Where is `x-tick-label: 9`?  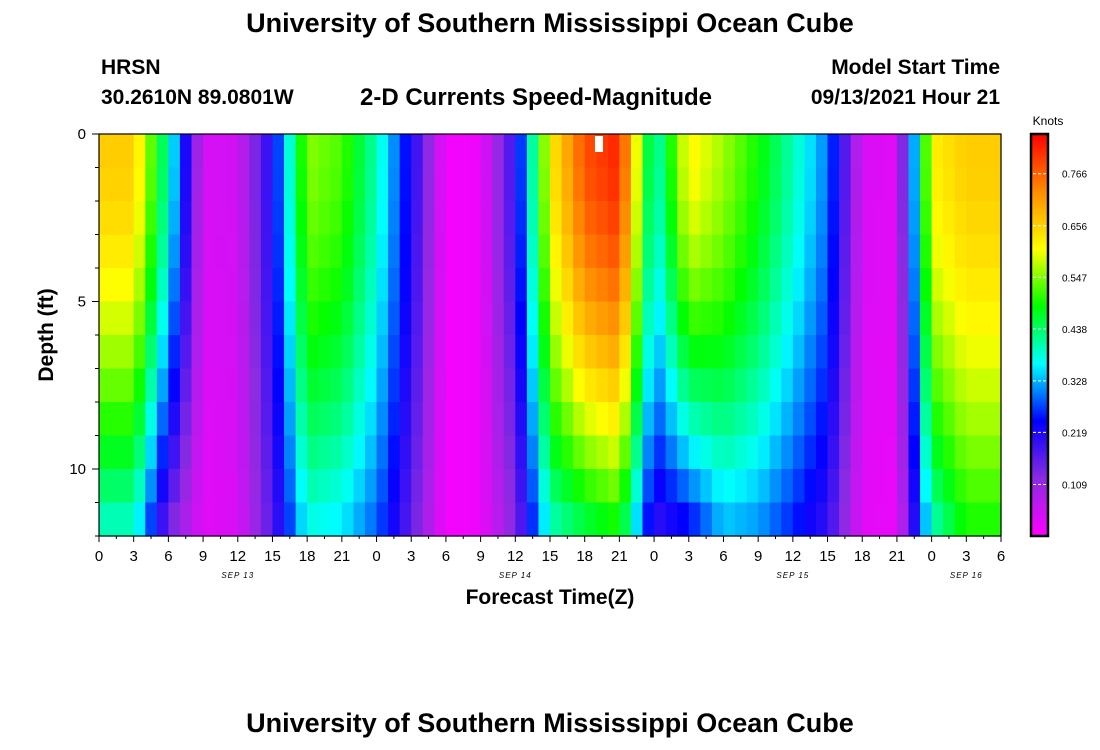 x-tick-label: 9 is located at coordinates (758, 556).